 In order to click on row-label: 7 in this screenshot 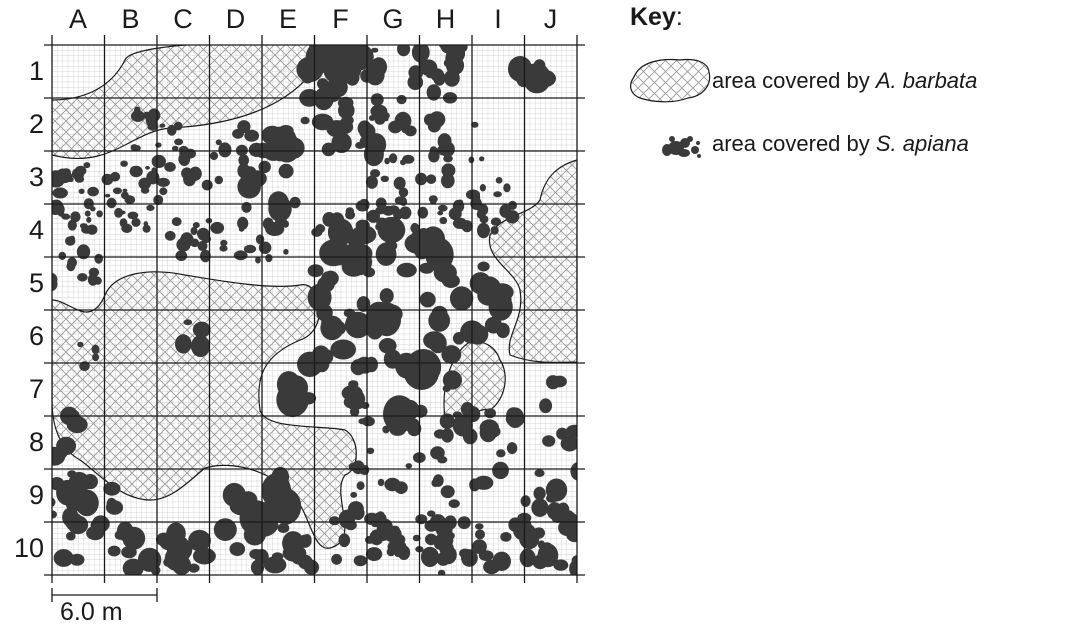, I will do `click(36, 389)`.